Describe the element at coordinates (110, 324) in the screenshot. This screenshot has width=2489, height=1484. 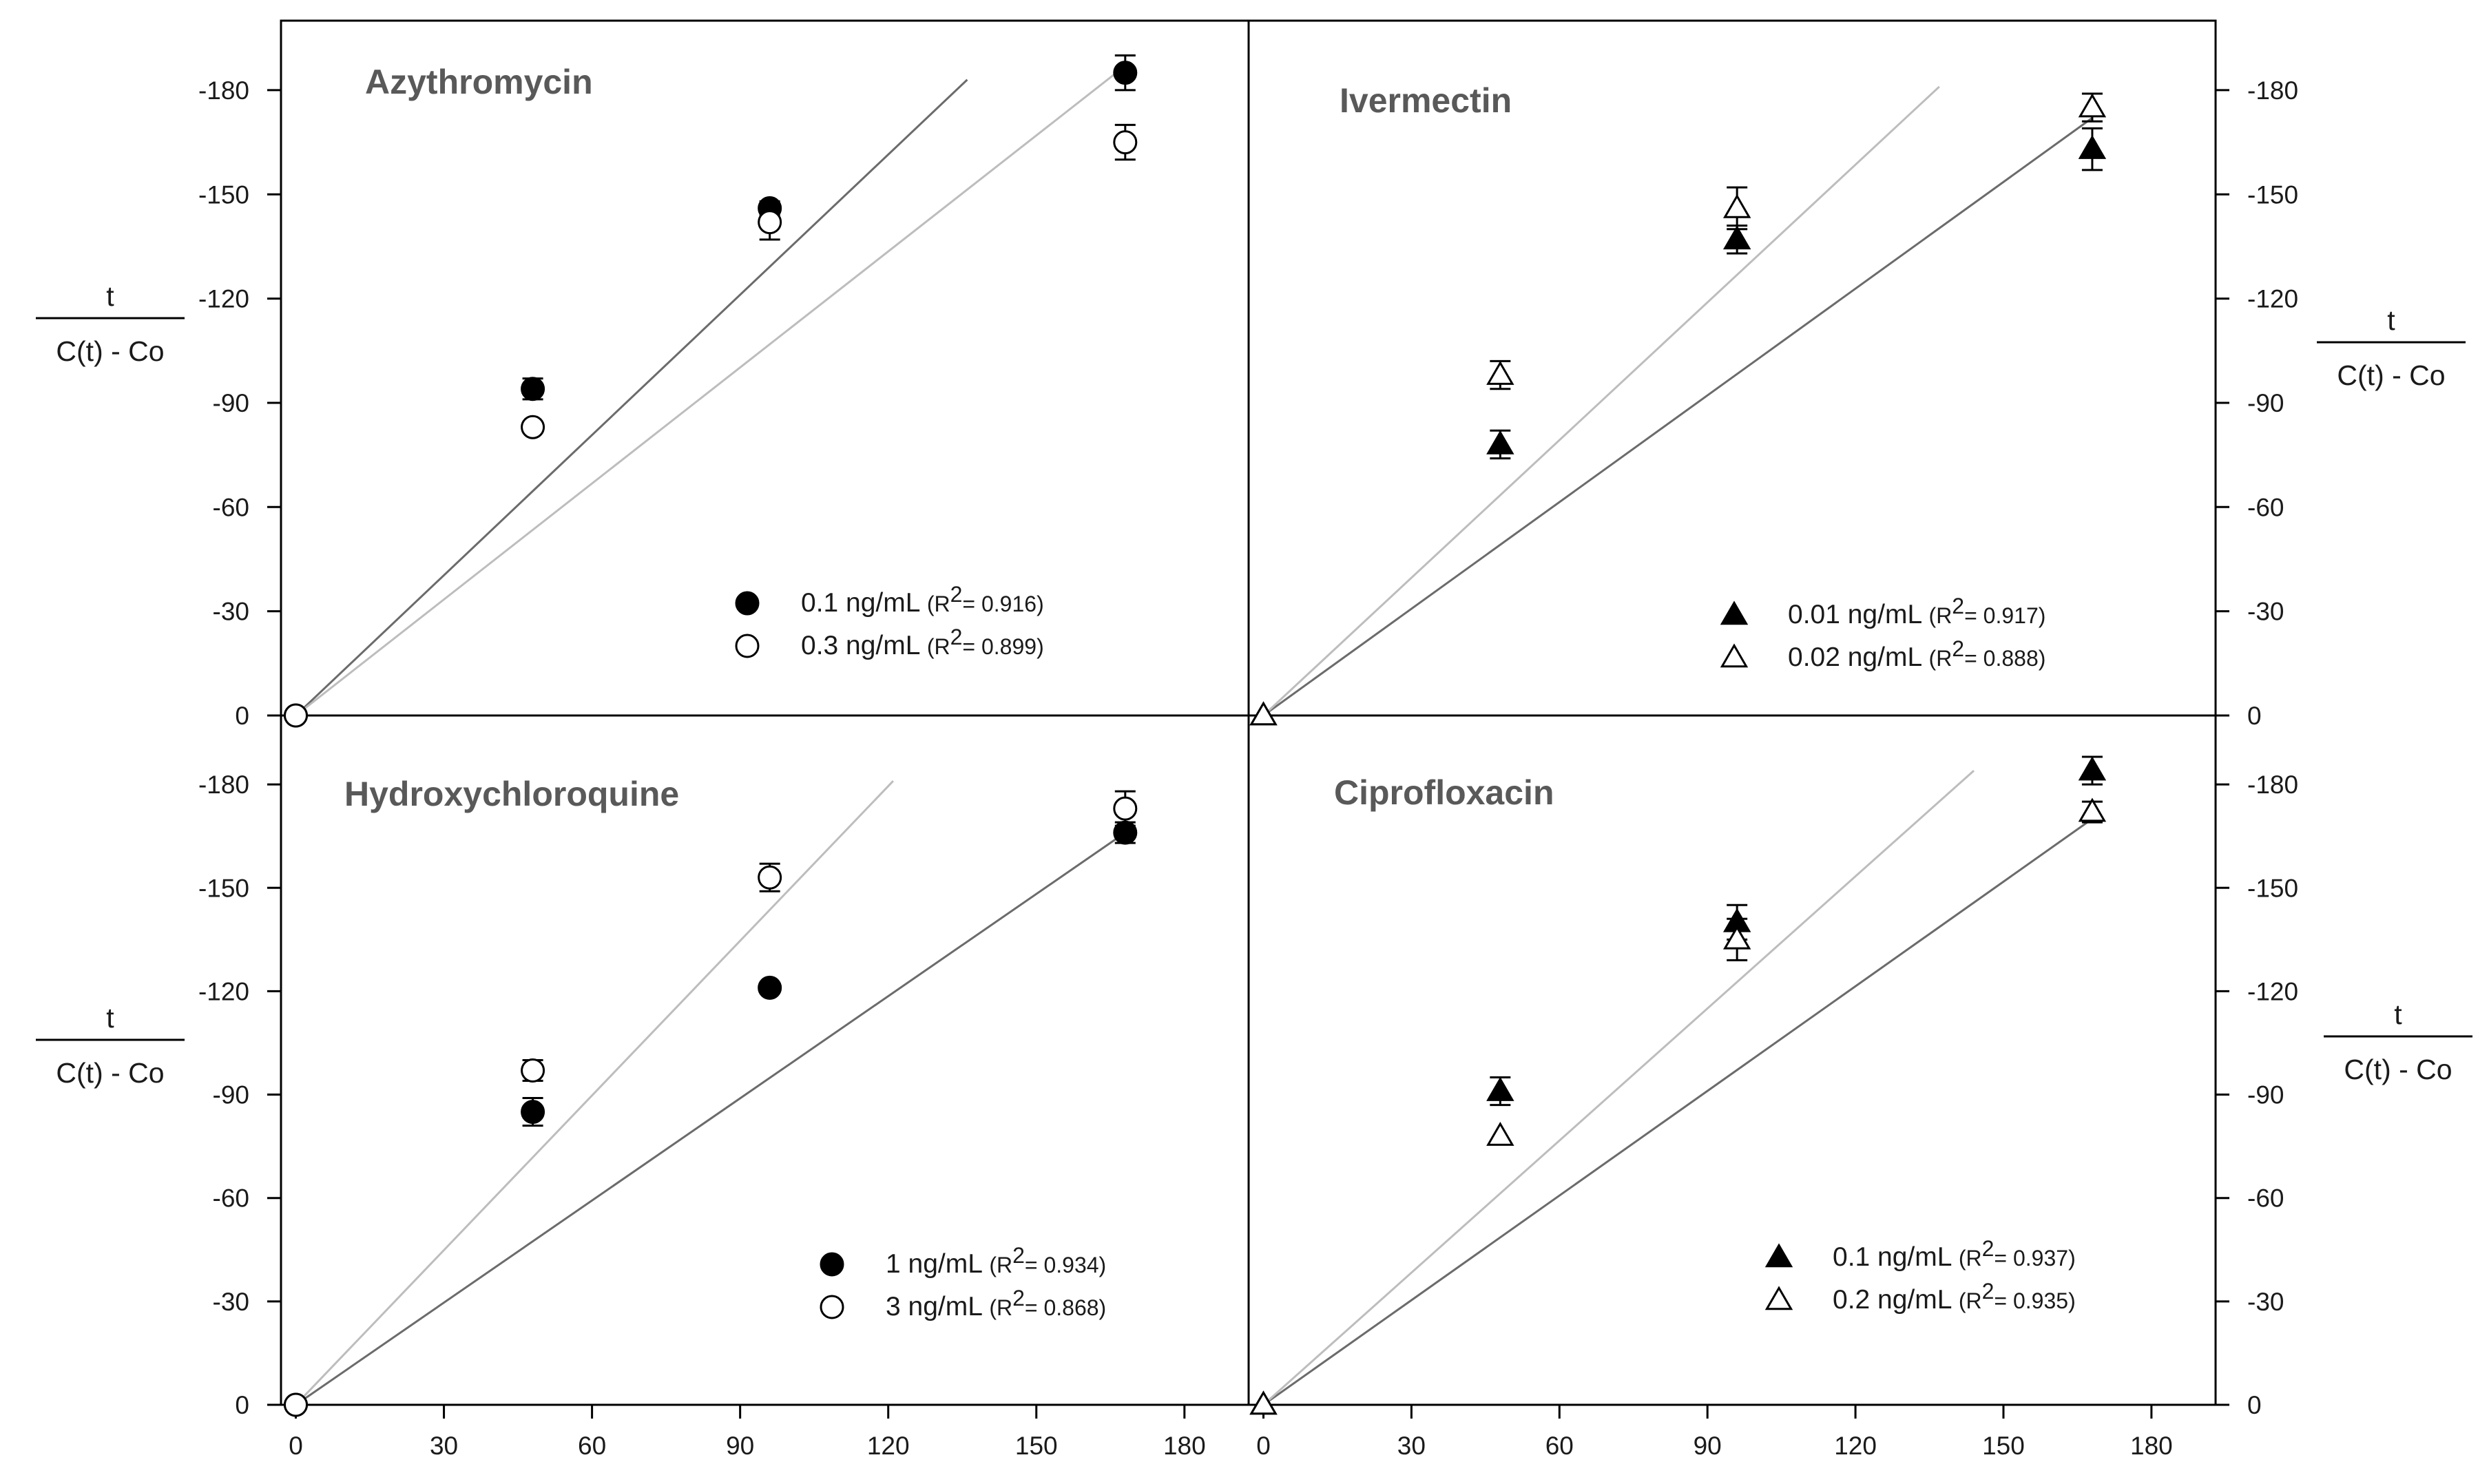
I see `y-axis-label-top-left: t C(t) - Co` at that location.